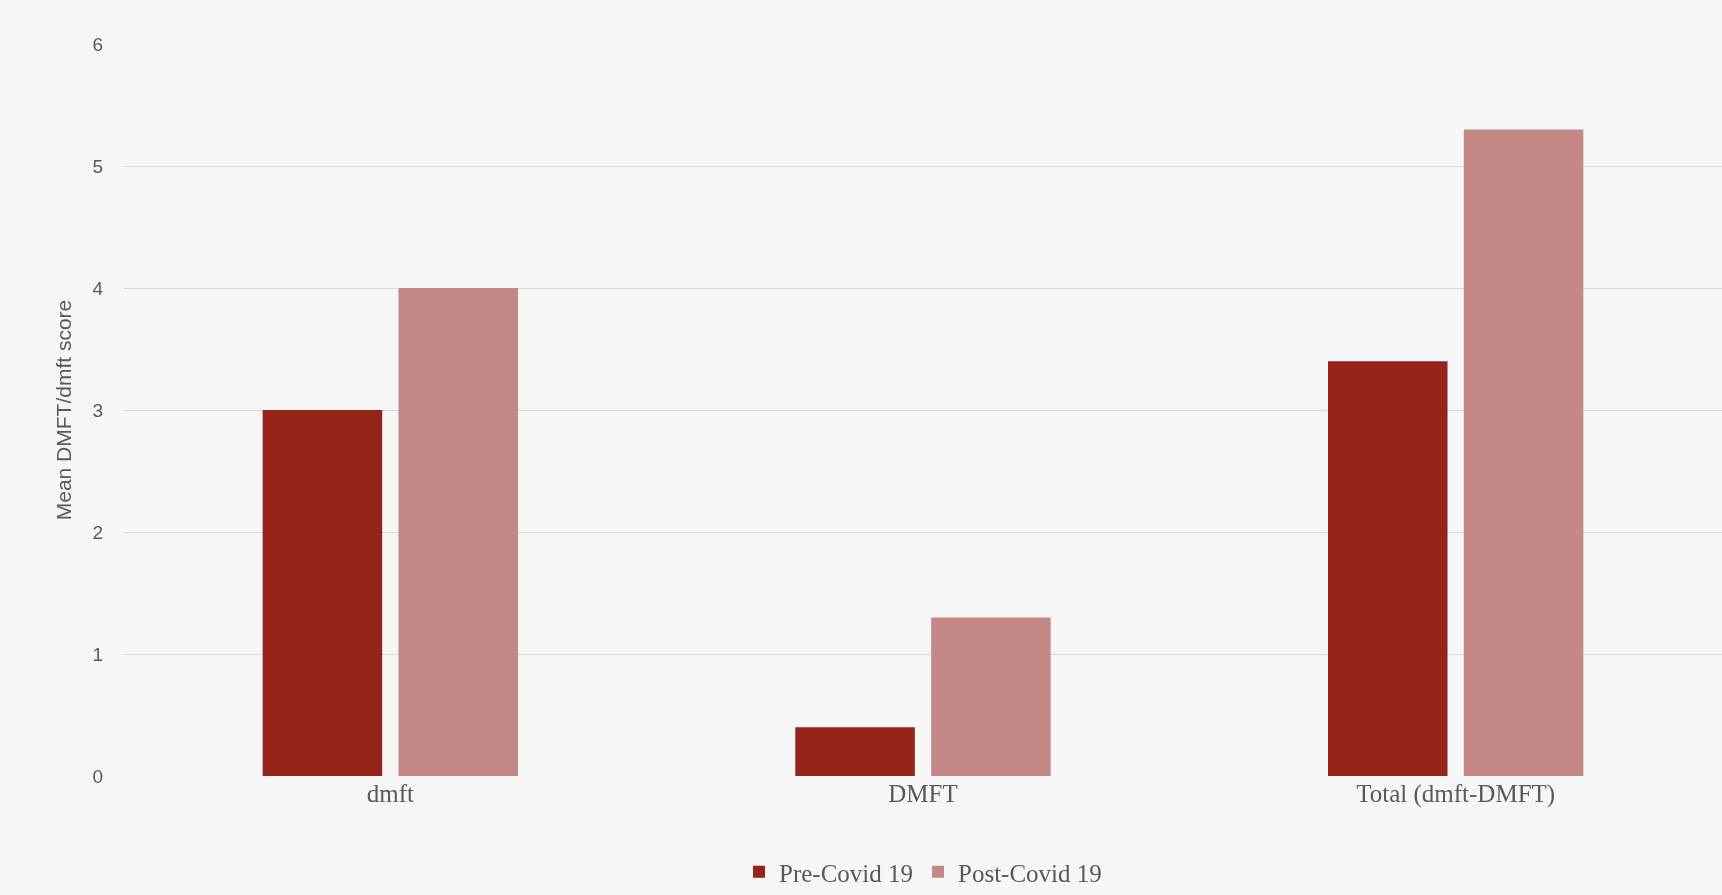 The width and height of the screenshot is (1722, 895). What do you see at coordinates (846, 873) in the screenshot?
I see `legend-label: Pre-Covid 19` at bounding box center [846, 873].